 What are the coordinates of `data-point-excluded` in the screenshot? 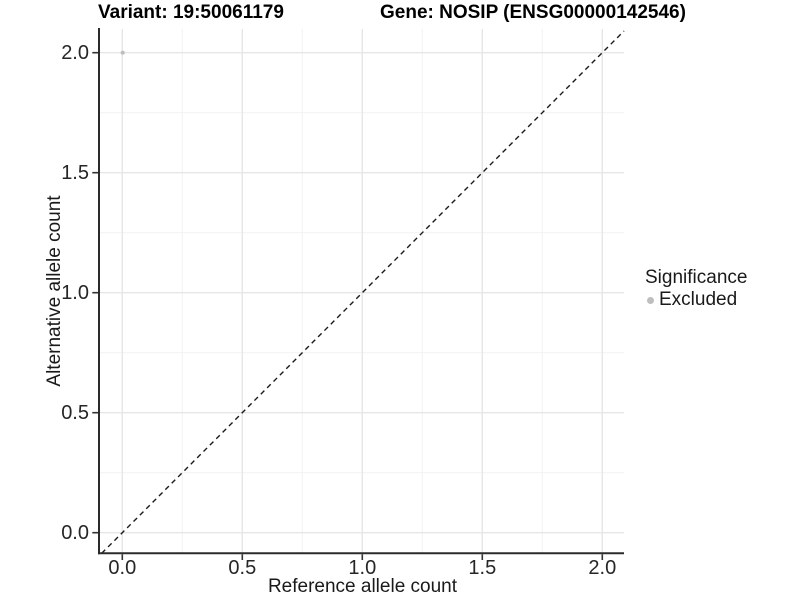 It's located at (122, 52).